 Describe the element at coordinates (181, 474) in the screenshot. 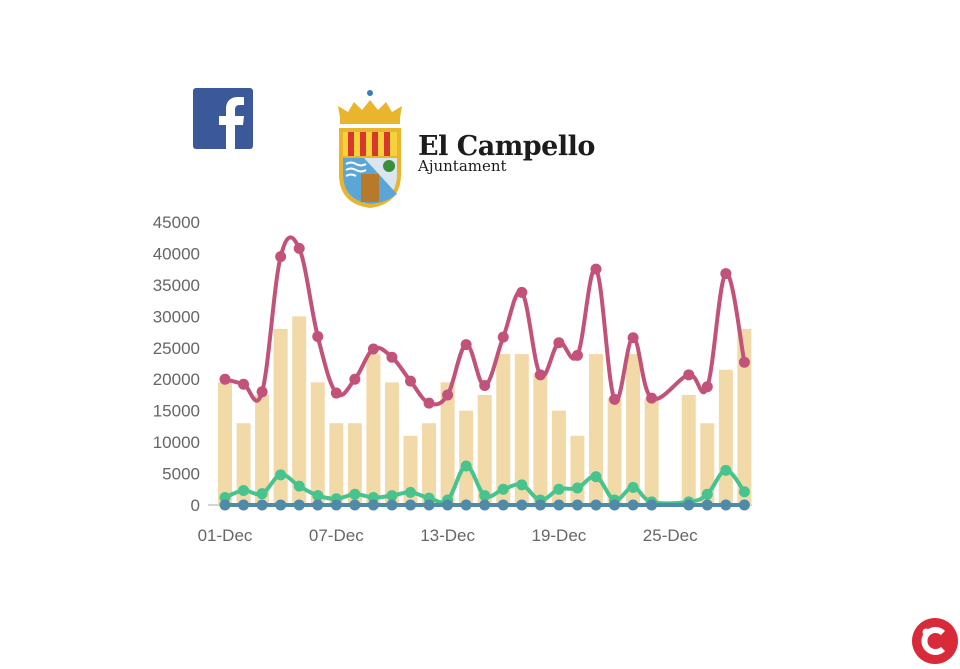

I see `y-tick-label: 5000` at that location.